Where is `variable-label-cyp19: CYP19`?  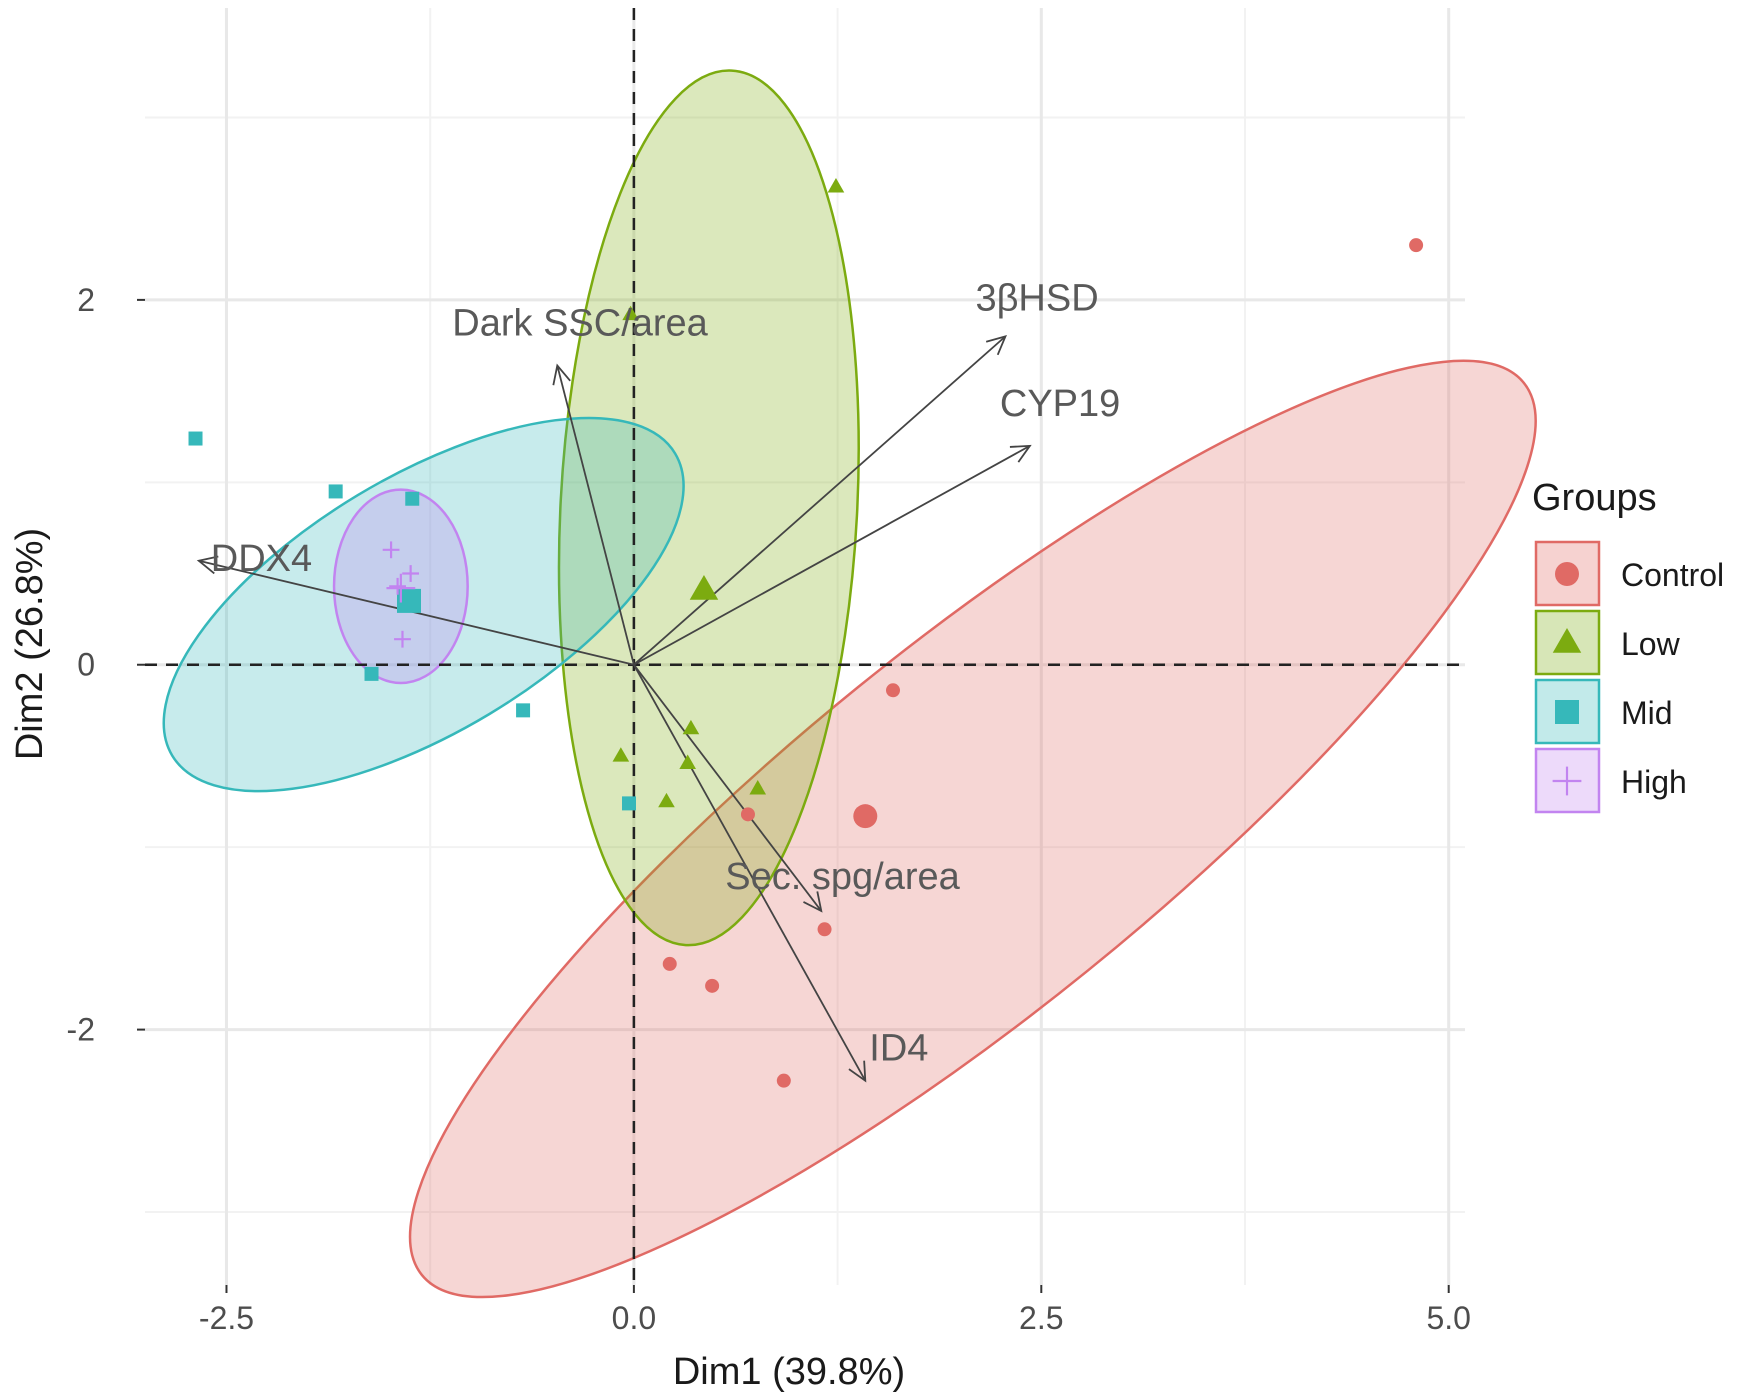 variable-label-cyp19: CYP19 is located at coordinates (1060, 404).